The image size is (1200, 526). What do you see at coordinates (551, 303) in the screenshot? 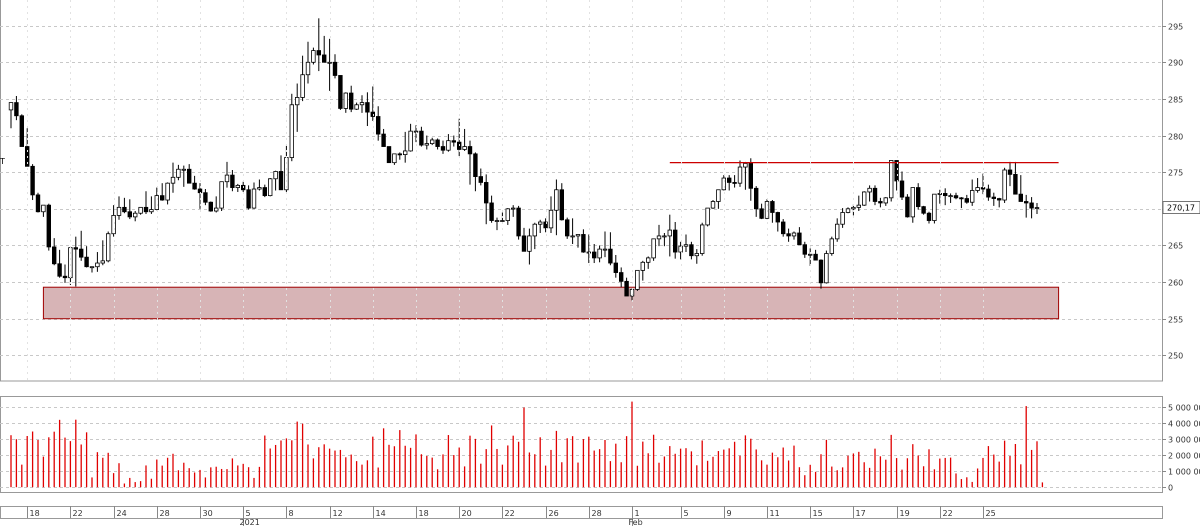
I see `support-zone` at bounding box center [551, 303].